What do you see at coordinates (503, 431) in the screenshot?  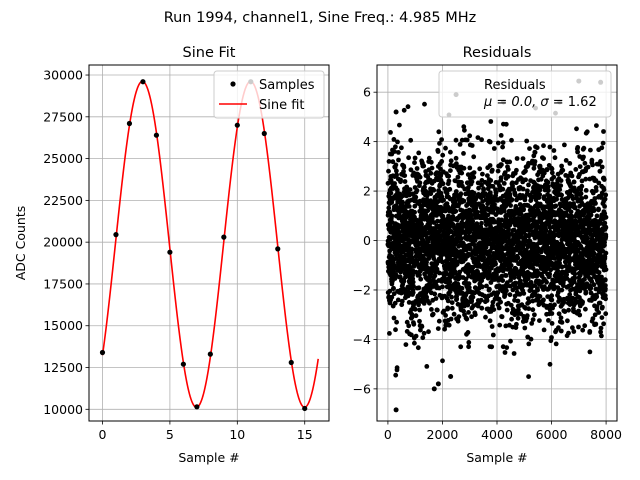 I see `residuals-x-ticks: 0 2000 4000 6000 8000` at bounding box center [503, 431].